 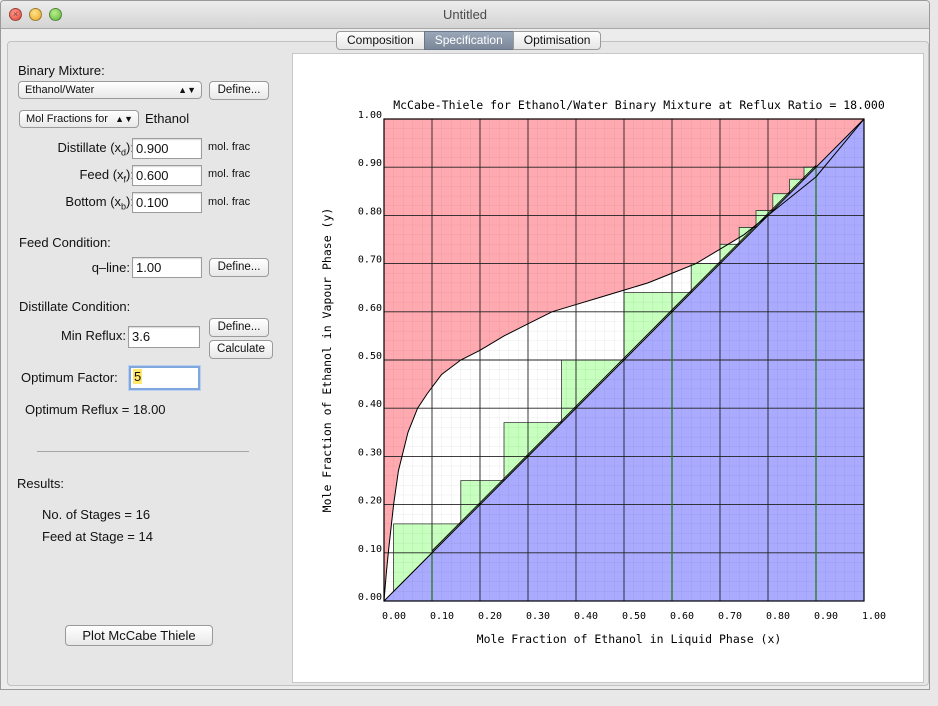 I want to click on optimum-factor-input: 5, so click(x=164, y=378).